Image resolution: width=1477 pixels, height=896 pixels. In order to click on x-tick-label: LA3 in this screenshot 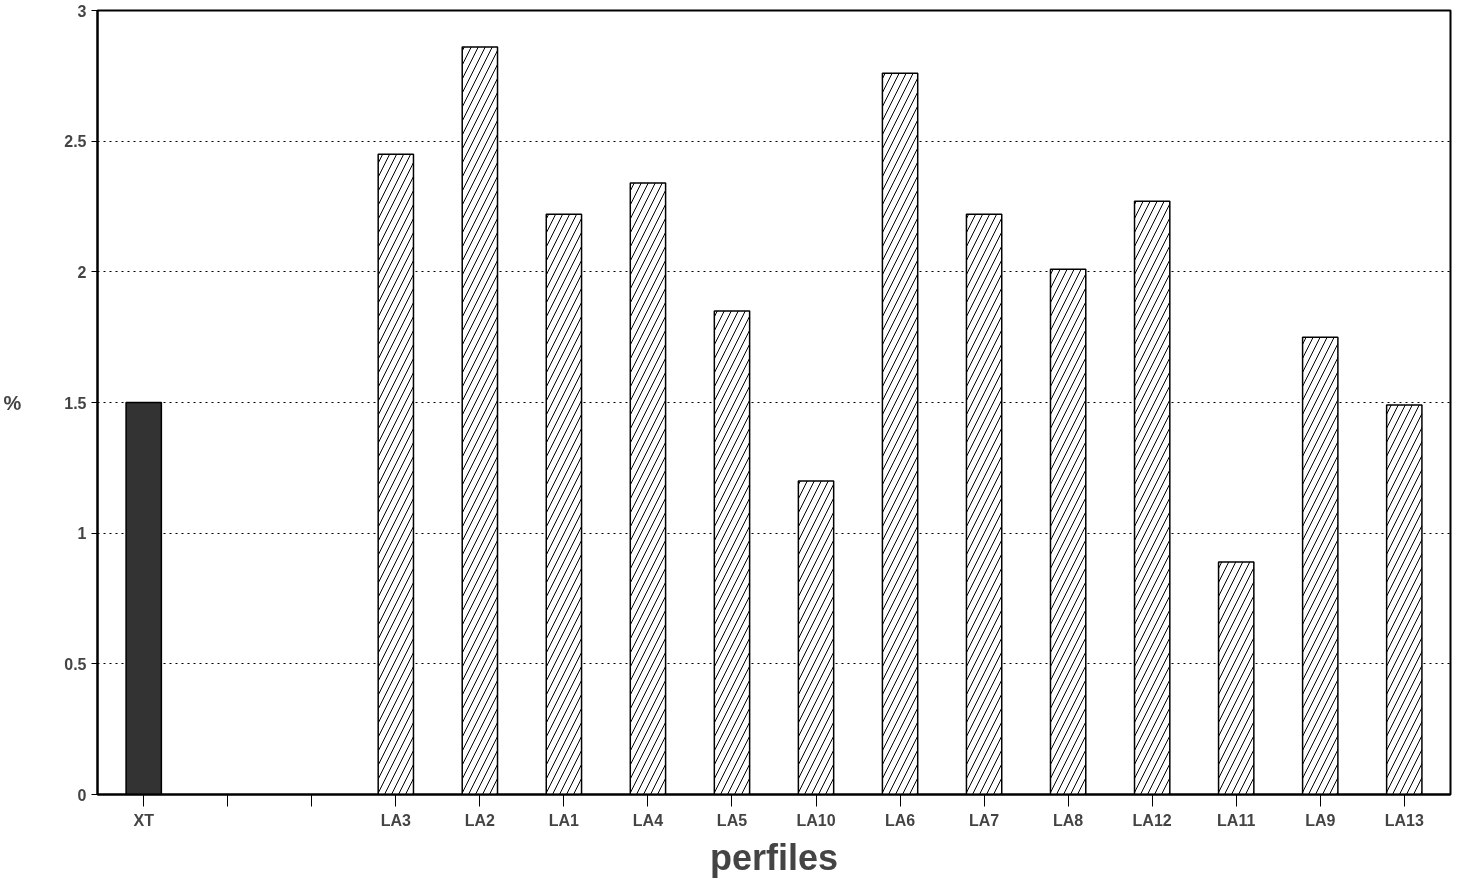, I will do `click(396, 820)`.